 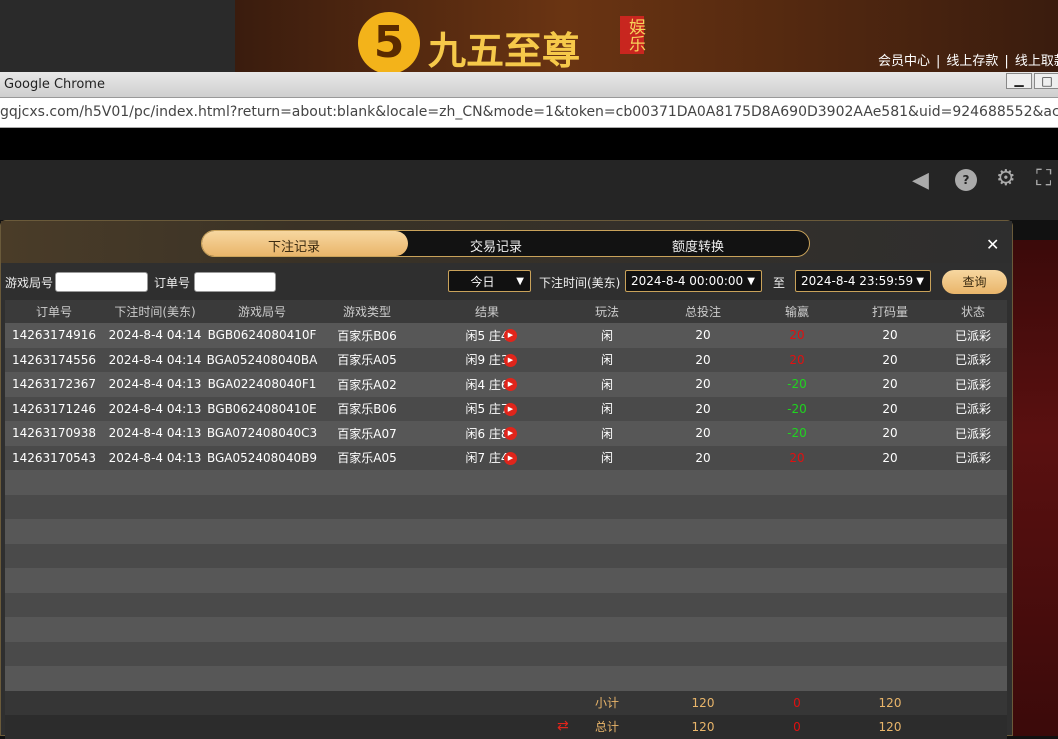 I want to click on table-header: 订单号 下注时间(美东) 游戏局号 游戏类型 结果 玩法 总投注 输赢 打码量 状态, so click(x=506, y=311).